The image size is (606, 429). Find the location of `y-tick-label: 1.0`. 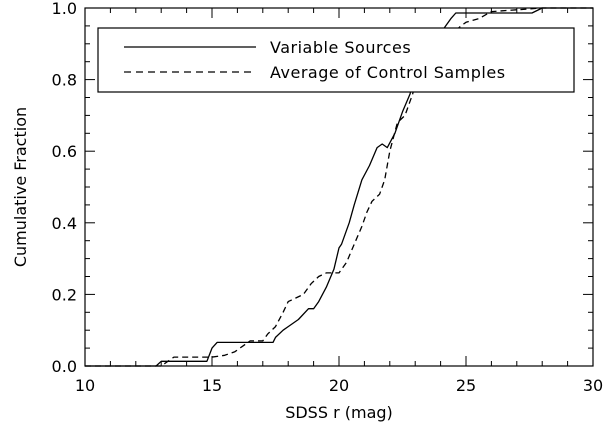

y-tick-label: 1.0 is located at coordinates (64, 9).